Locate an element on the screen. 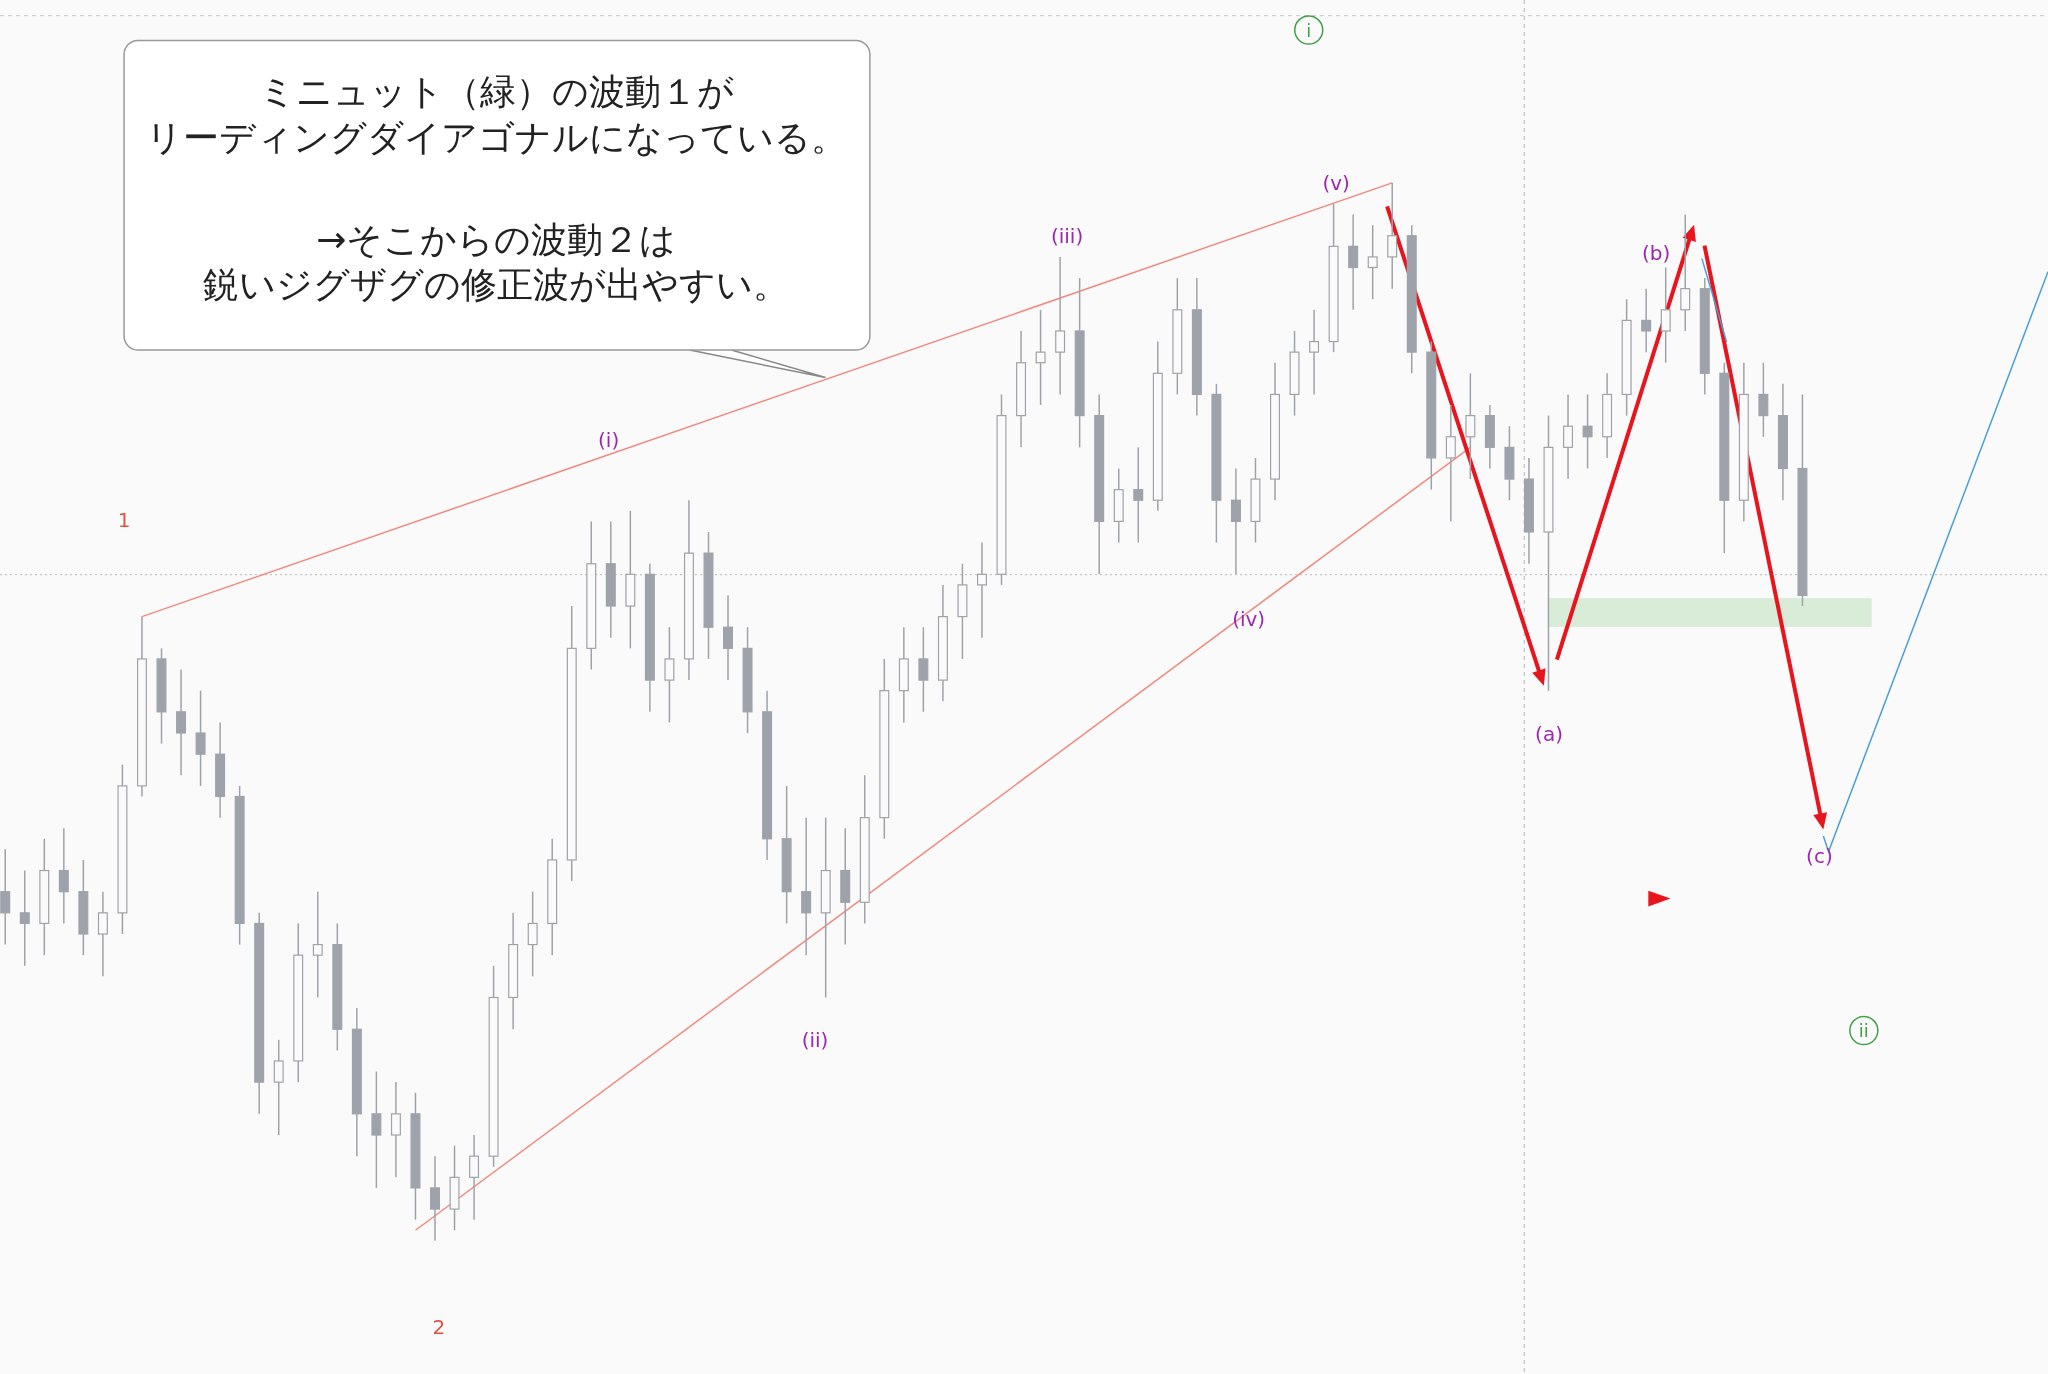  annotation: (iv) is located at coordinates (1249, 619).